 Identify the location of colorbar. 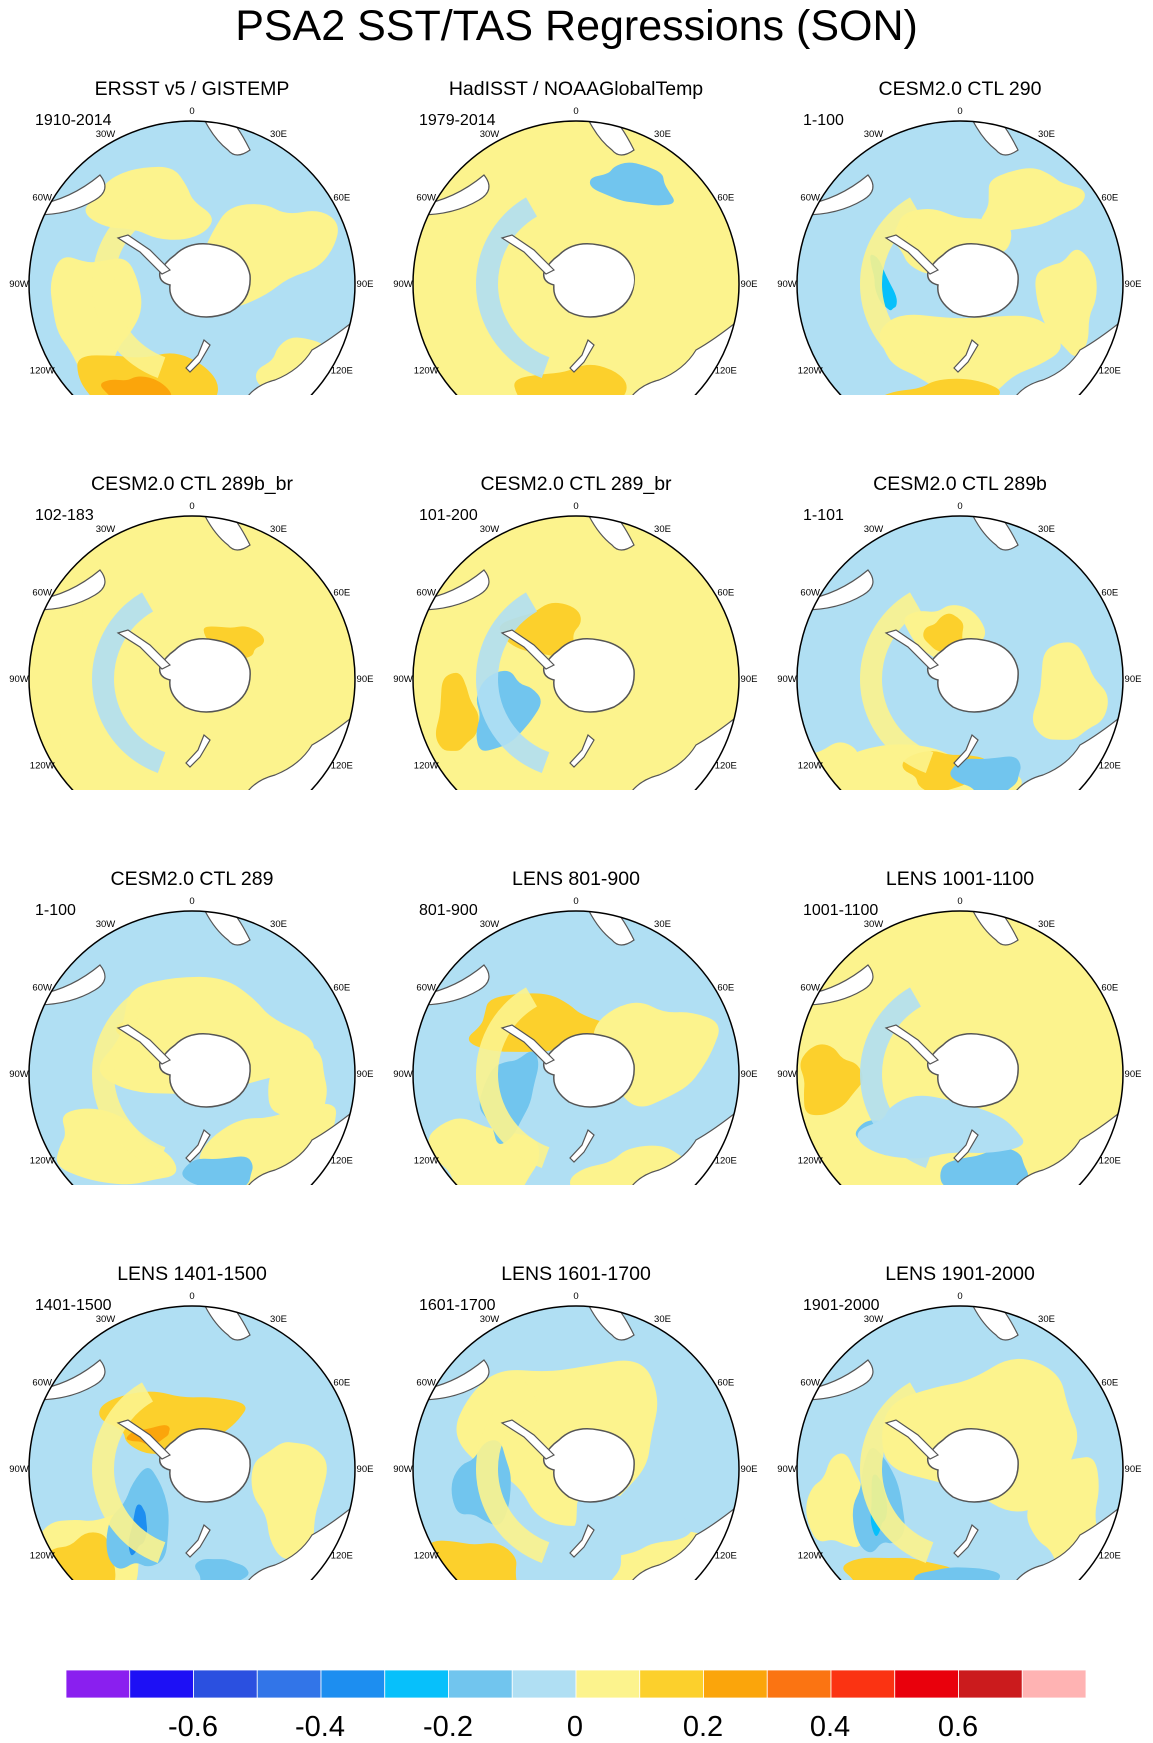
(576, 1684).